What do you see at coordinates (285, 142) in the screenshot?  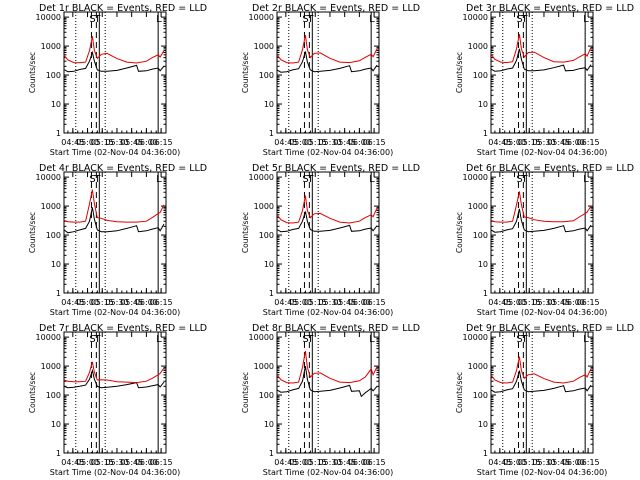 I see `x-tick-label: 04:45` at bounding box center [285, 142].